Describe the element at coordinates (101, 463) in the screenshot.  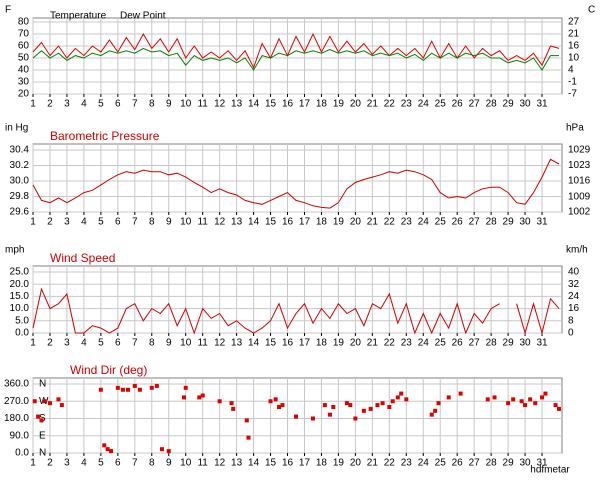
I see `x-tick-label: 5` at that location.